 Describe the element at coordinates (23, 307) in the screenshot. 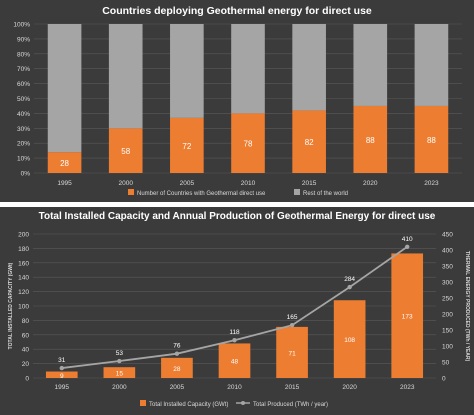

I see `left-y-tick-label: 100` at that location.